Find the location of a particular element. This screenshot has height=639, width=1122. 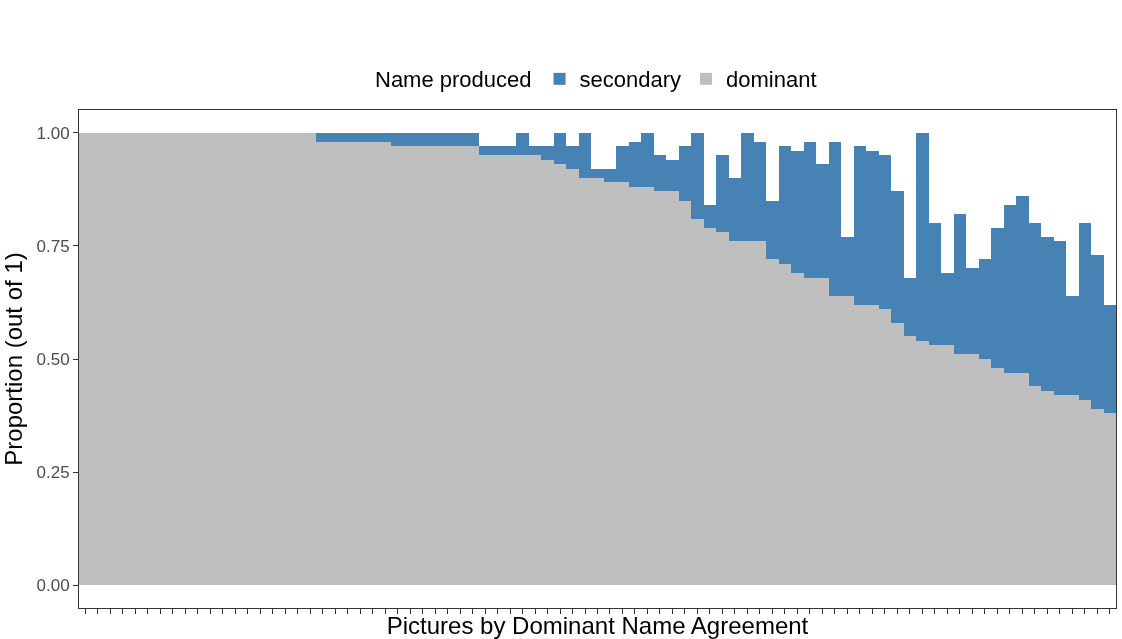

legend-label: secondary is located at coordinates (630, 80).